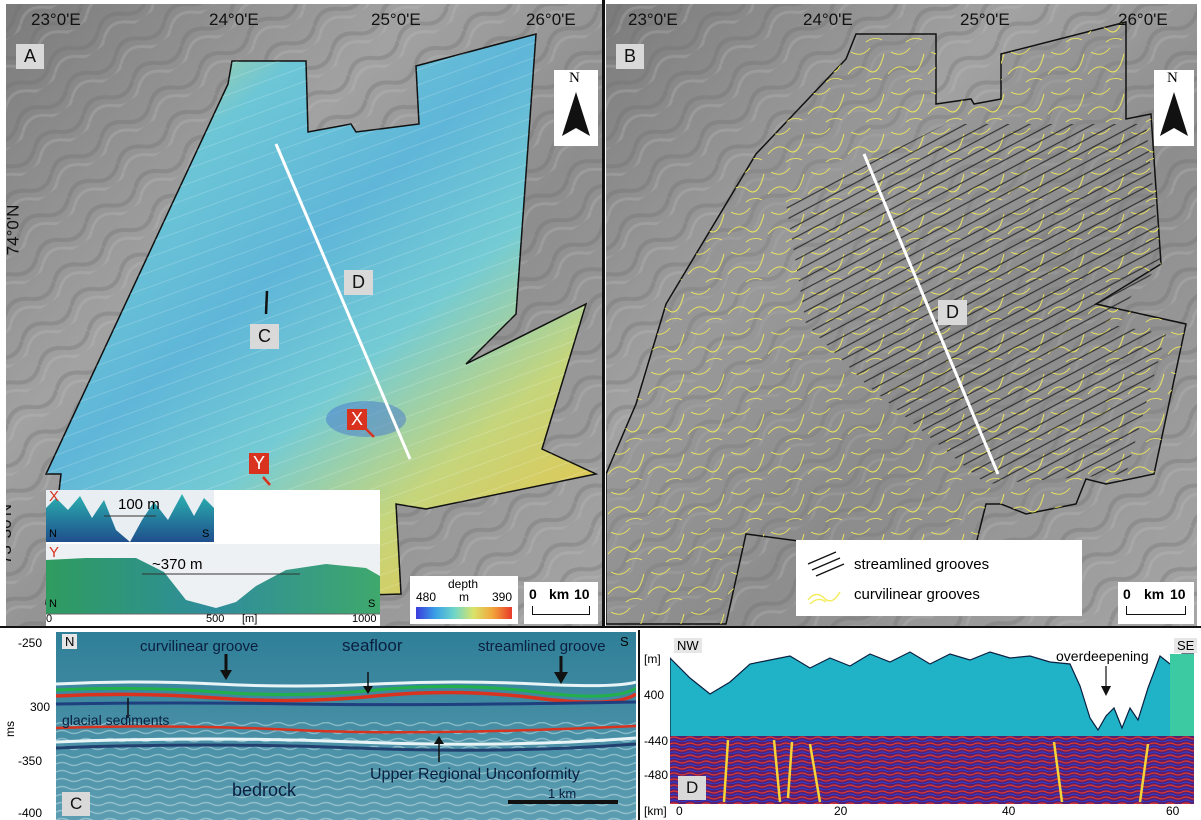  What do you see at coordinates (561, 603) in the screenshot?
I see `scale-bar-a: 0 km 10` at bounding box center [561, 603].